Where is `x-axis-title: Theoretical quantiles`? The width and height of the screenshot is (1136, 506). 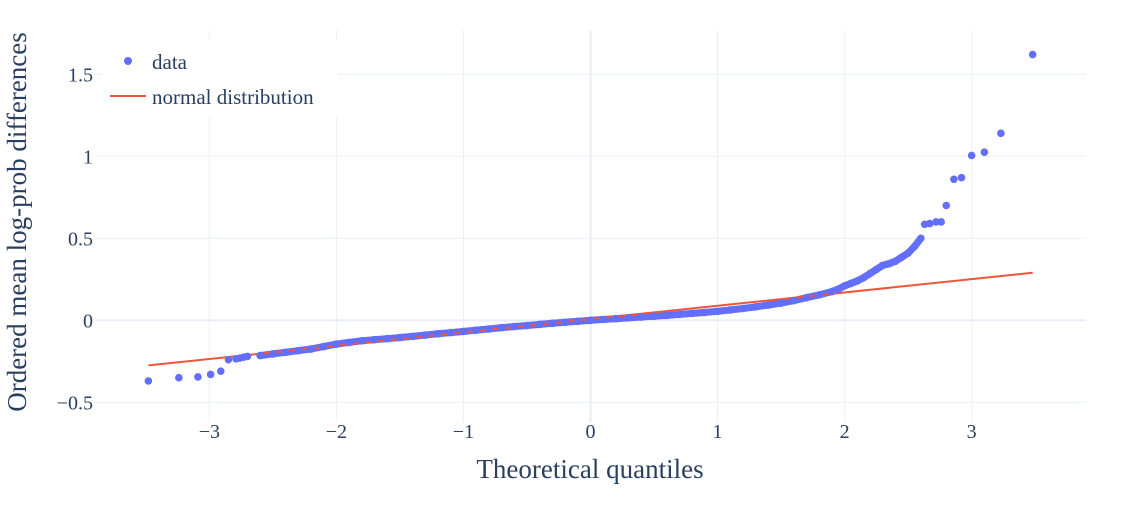
x-axis-title: Theoretical quantiles is located at coordinates (589, 469).